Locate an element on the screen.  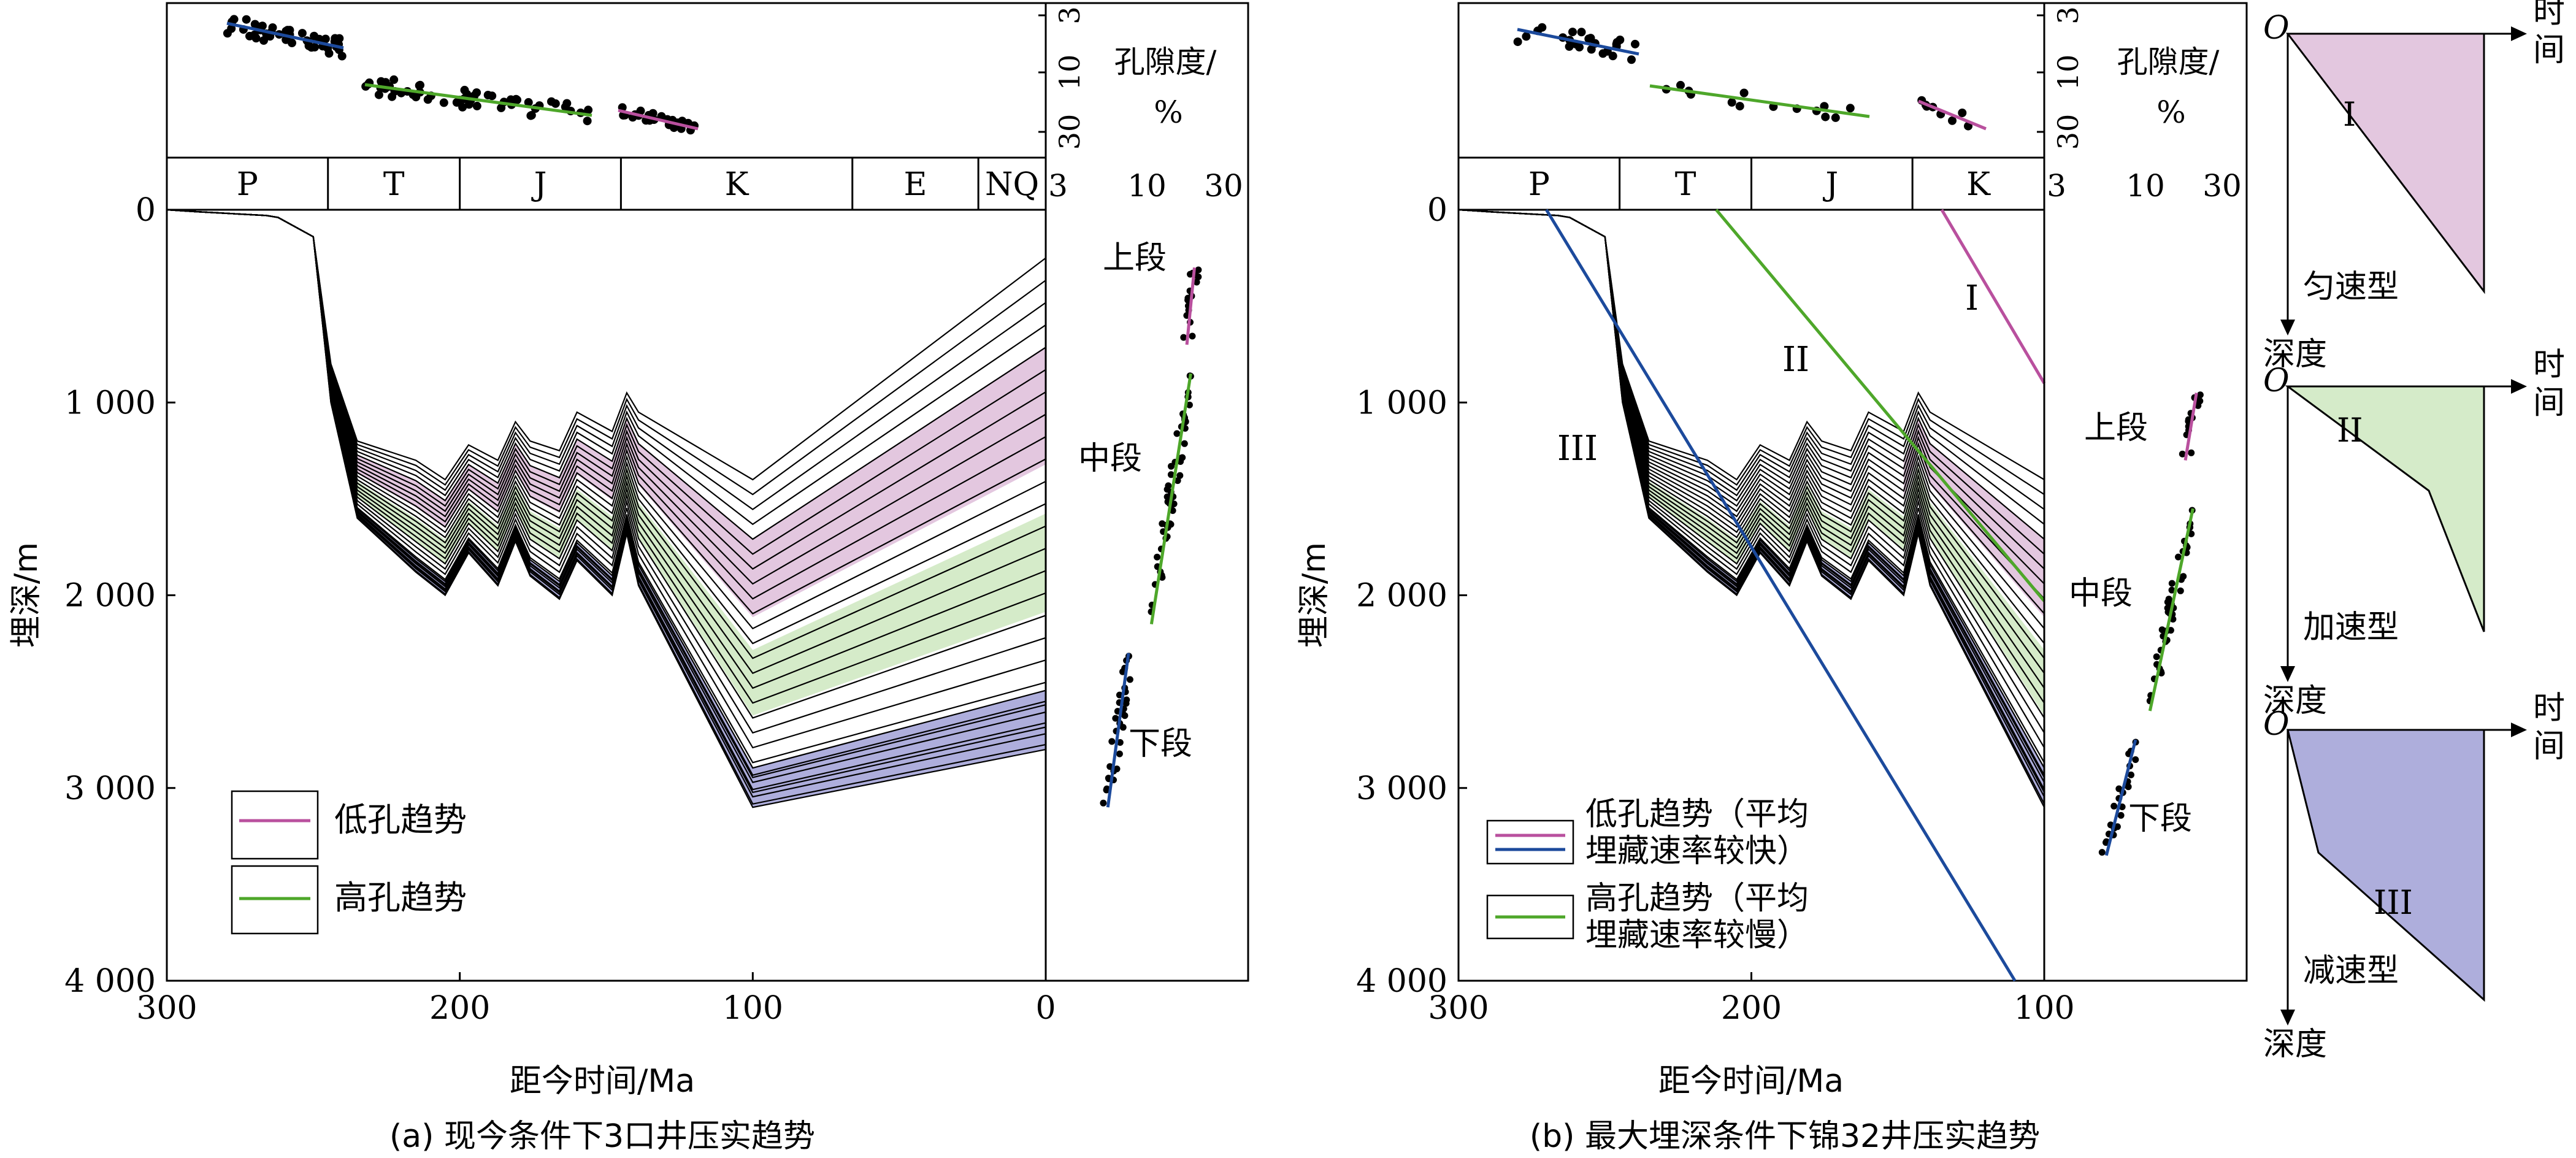
zone-trend-line is located at coordinates (1880, 405).